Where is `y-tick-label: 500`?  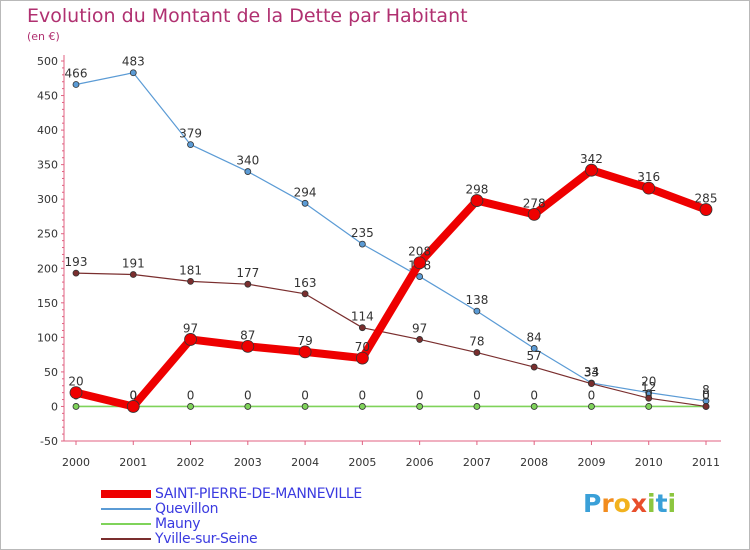 y-tick-label: 500 is located at coordinates (47, 61).